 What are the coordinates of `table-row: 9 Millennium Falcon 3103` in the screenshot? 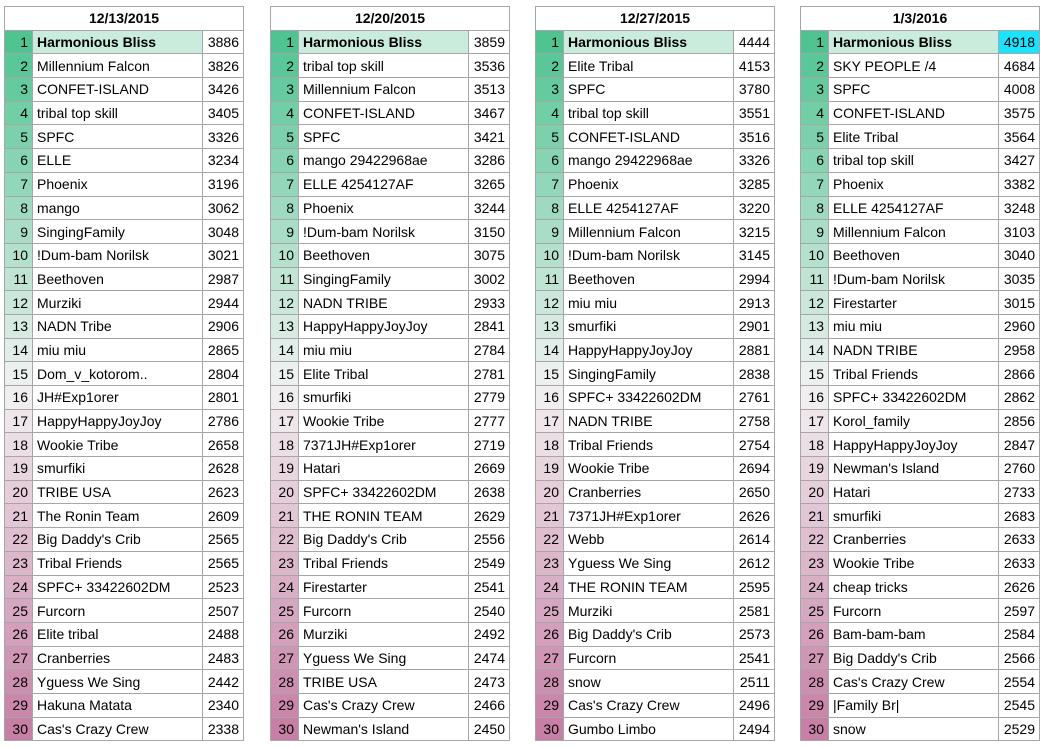 It's located at (920, 231).